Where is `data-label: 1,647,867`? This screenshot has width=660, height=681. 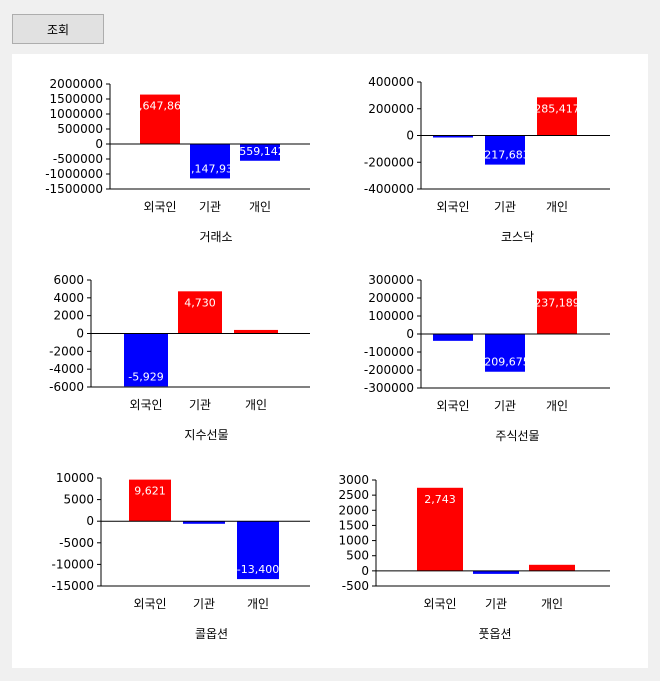
data-label: 1,647,867 is located at coordinates (160, 106).